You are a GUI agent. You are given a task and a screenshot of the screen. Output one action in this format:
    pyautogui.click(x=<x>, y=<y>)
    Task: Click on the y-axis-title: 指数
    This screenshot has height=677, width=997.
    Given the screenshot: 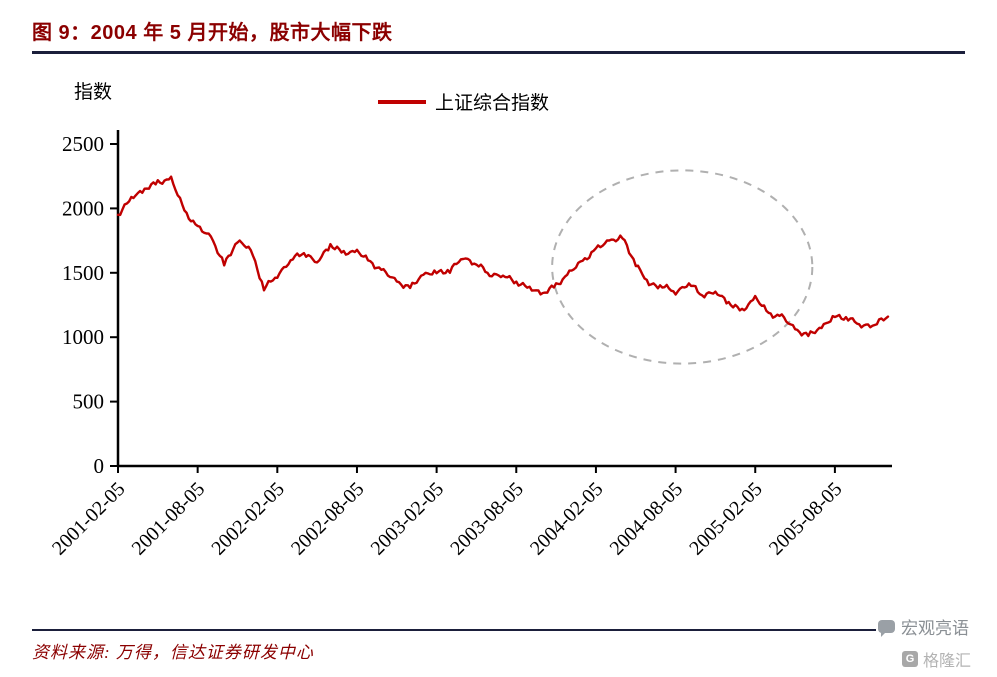 What is the action you would take?
    pyautogui.click(x=93, y=92)
    